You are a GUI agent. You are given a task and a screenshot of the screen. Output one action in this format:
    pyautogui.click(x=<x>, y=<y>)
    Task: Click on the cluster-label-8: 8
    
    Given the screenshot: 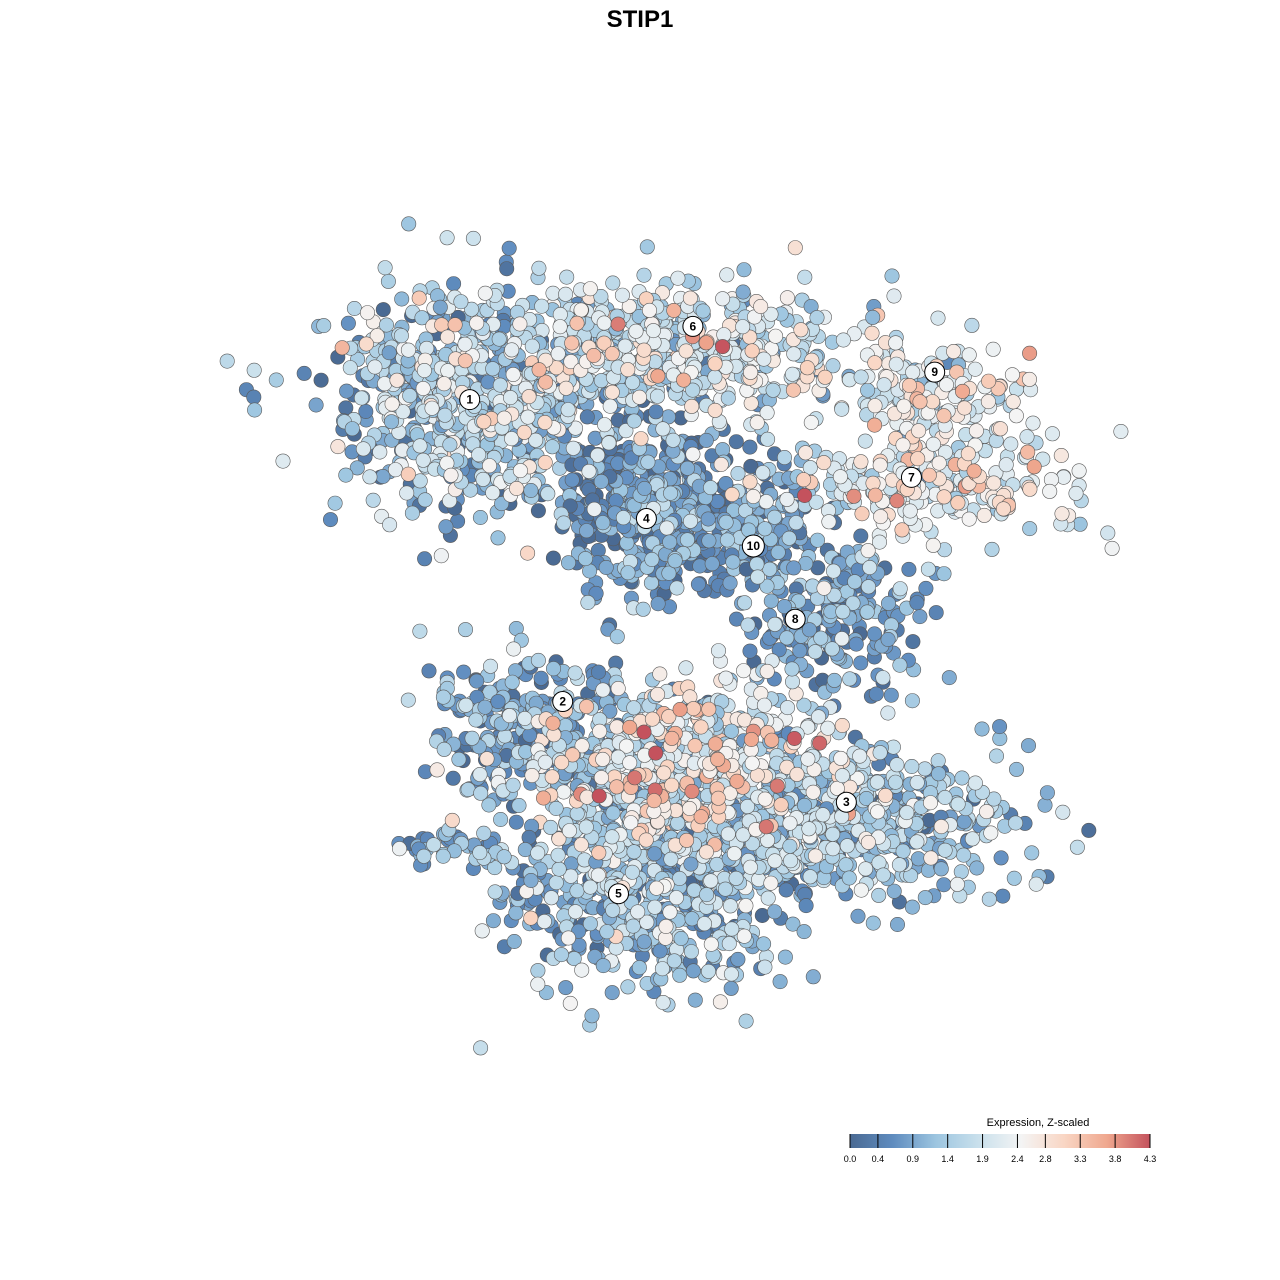 What is the action you would take?
    pyautogui.click(x=795, y=619)
    